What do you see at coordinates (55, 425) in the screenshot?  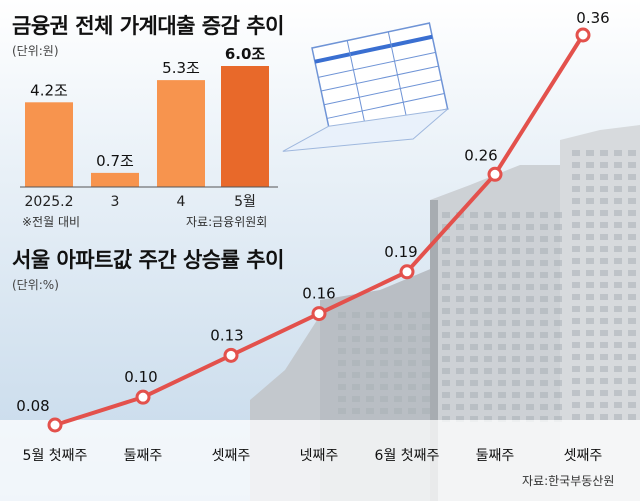 I see `line-point` at bounding box center [55, 425].